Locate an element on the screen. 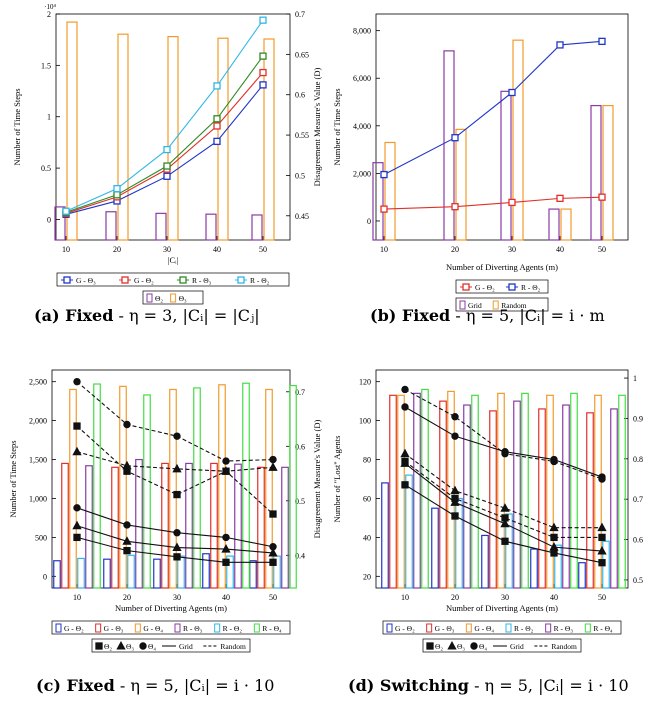  legend-label: Θ₂ is located at coordinates (159, 298).